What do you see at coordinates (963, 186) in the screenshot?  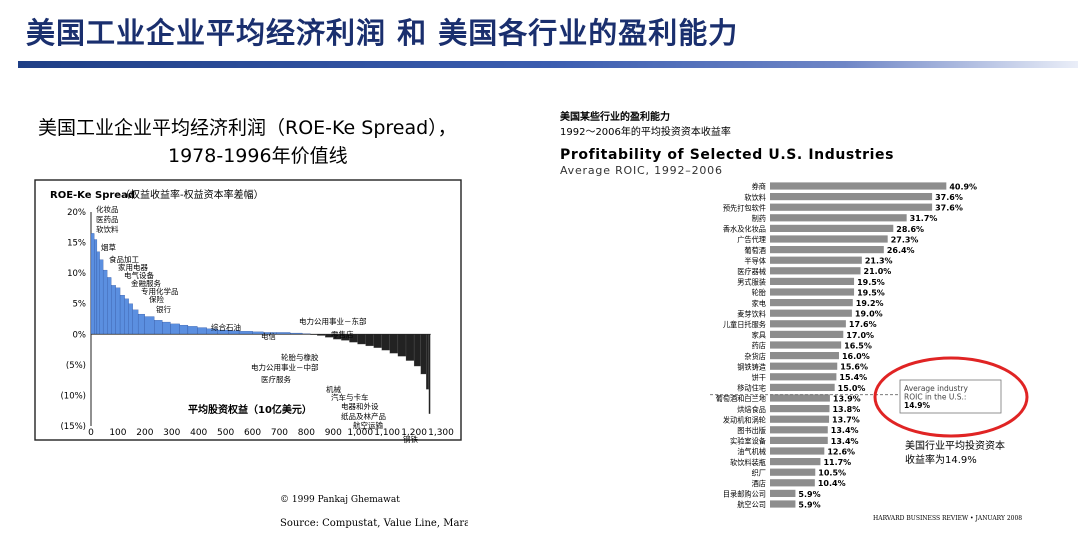 I see `roic-value-label: 40.9%` at bounding box center [963, 186].